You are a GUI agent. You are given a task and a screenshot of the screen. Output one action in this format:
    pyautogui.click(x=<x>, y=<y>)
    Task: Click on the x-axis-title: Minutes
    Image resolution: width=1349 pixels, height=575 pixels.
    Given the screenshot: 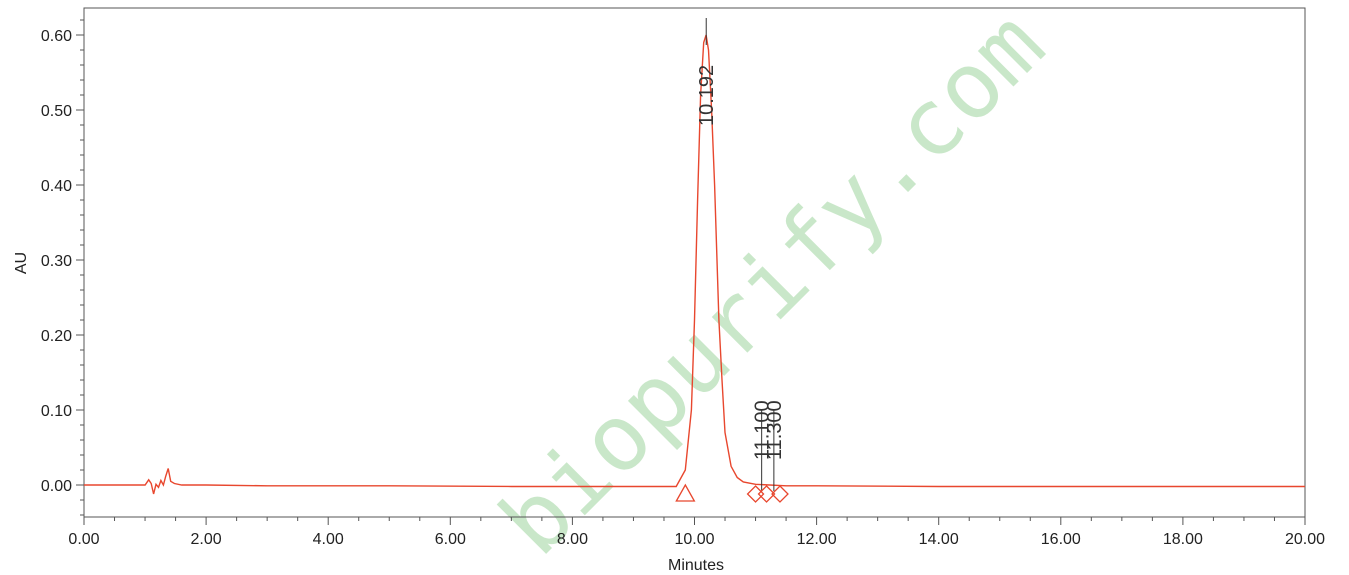 What is the action you would take?
    pyautogui.click(x=696, y=565)
    